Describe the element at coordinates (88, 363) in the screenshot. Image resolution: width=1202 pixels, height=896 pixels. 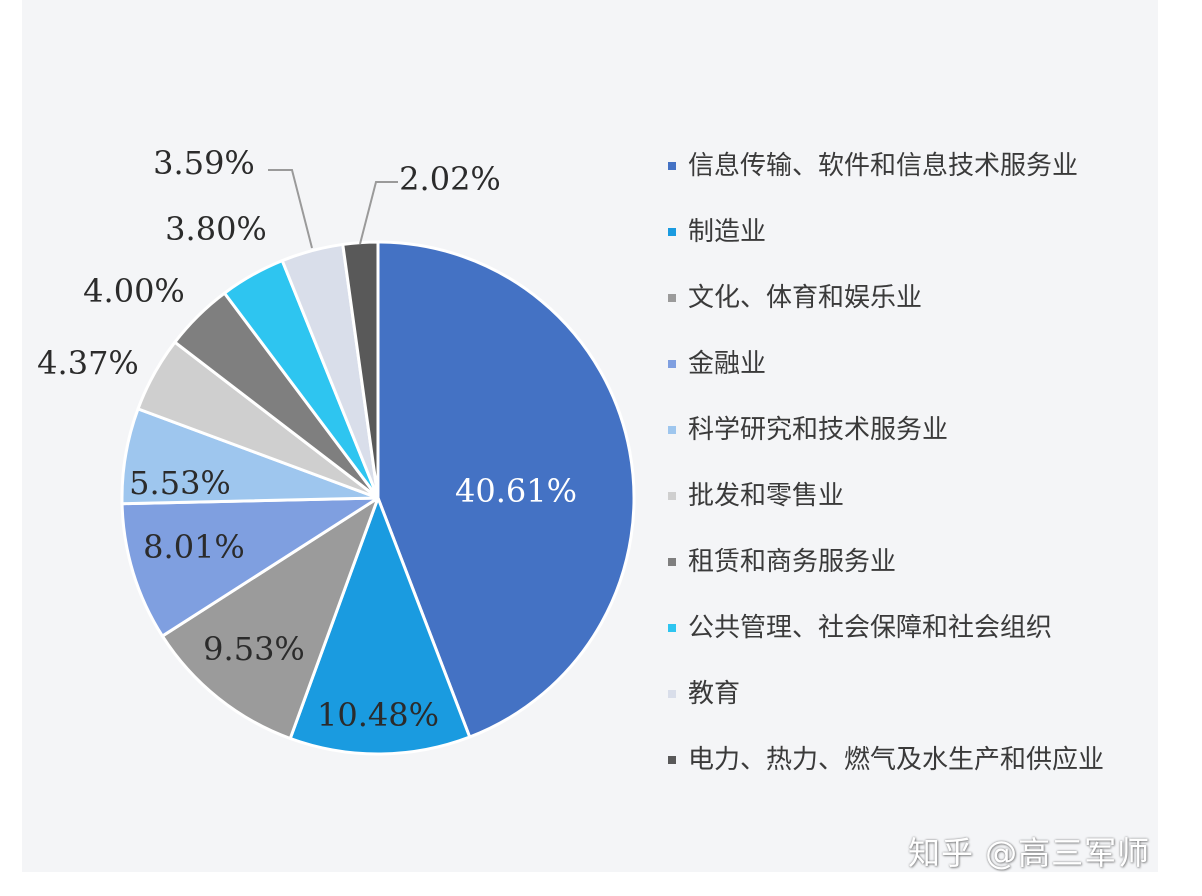
I see `data-label: 4.37%` at that location.